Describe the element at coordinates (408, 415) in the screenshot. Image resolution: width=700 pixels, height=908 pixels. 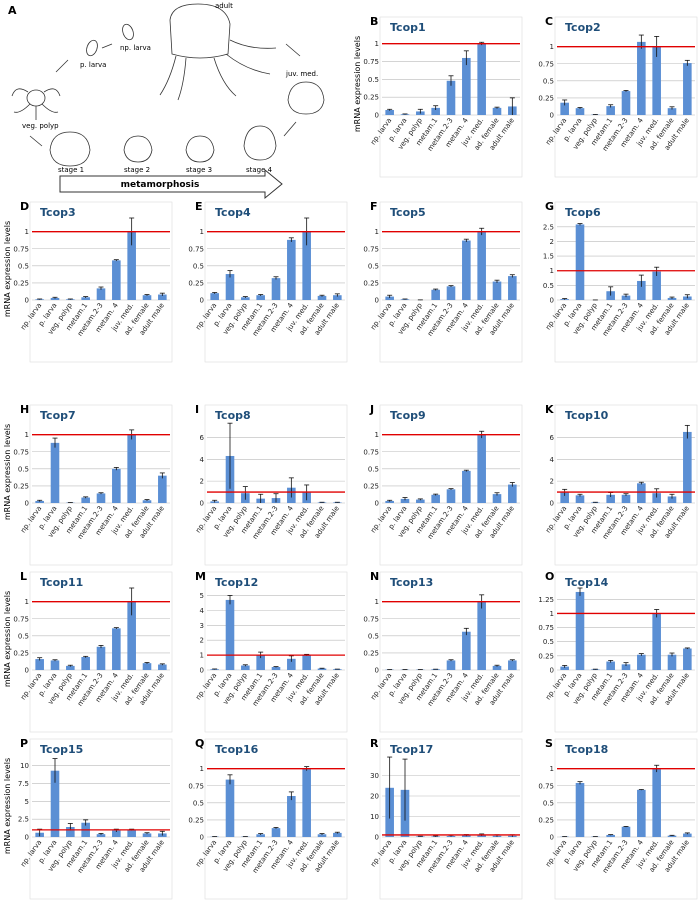
I see `chart-title: Tcop9` at that location.